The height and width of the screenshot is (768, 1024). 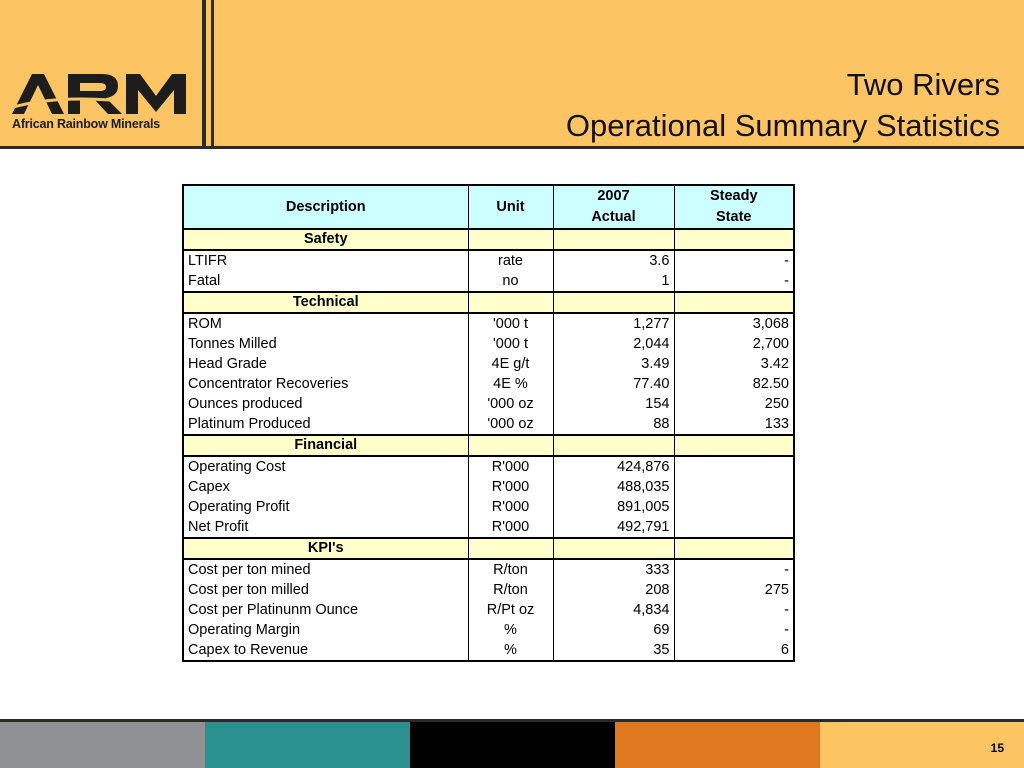 What do you see at coordinates (782, 125) in the screenshot?
I see `title-line-2: Operational Summary Statistics` at bounding box center [782, 125].